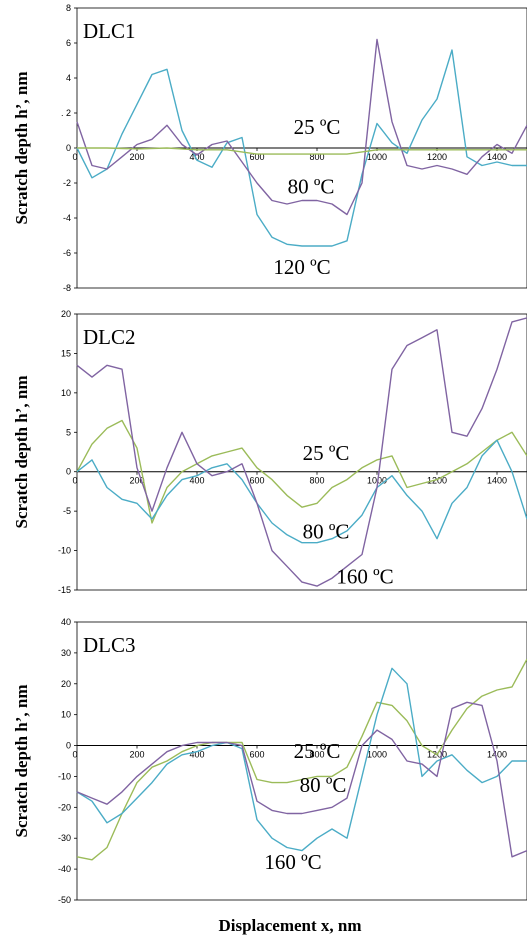  Describe the element at coordinates (66, 653) in the screenshot. I see `y-tick-label: 30` at that location.